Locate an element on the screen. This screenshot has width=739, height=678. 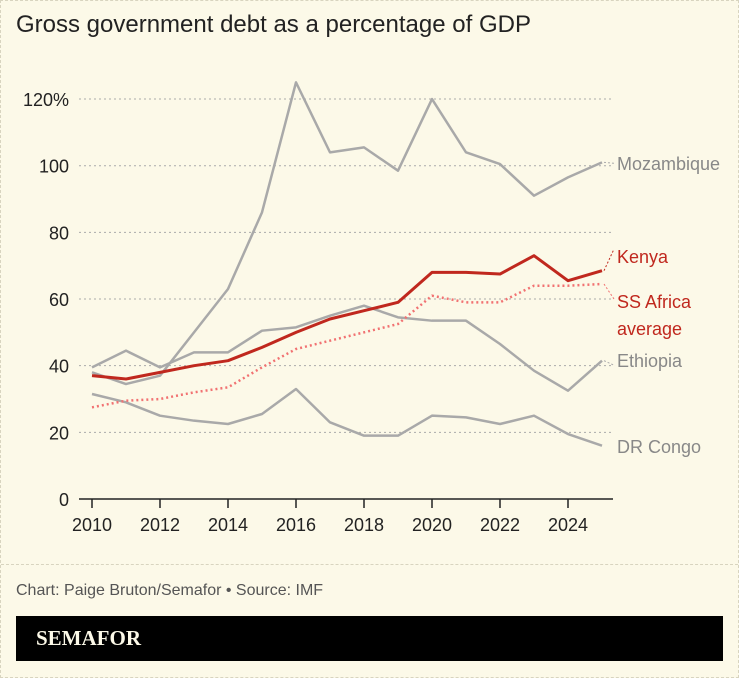
x-tick-label: 2022 is located at coordinates (500, 525).